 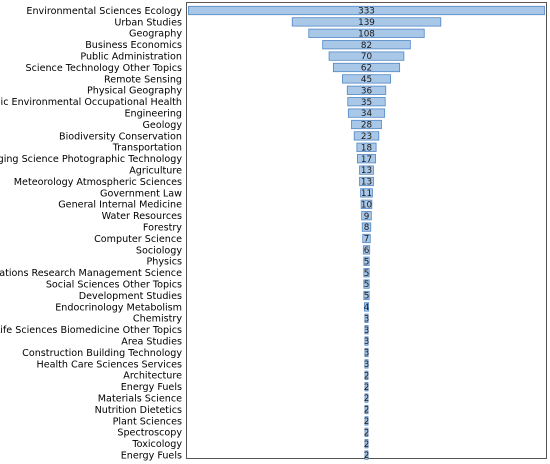 I want to click on category-label-5: Science Technology Other Topics, so click(x=104, y=68).